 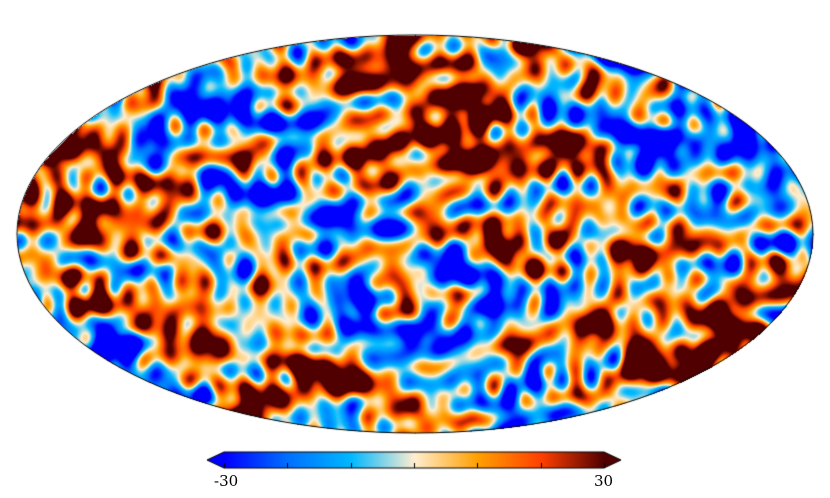 I want to click on colorbar-min-label: -30, so click(x=226, y=481).